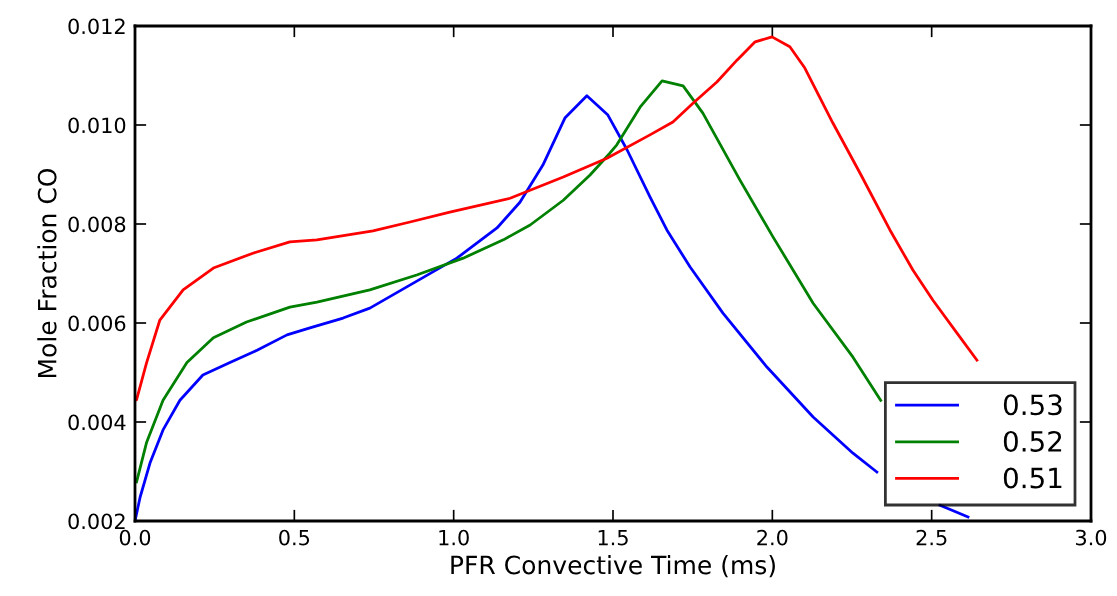 The image size is (1117, 596). Describe the element at coordinates (613, 537) in the screenshot. I see `x-tick-label: 1.5` at that location.